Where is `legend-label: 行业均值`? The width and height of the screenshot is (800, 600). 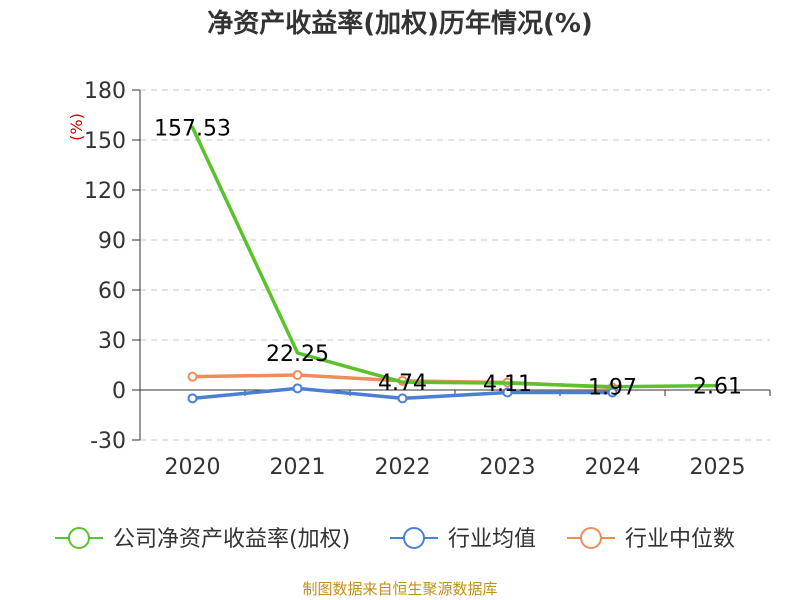 legend-label: 行业均值 is located at coordinates (492, 539).